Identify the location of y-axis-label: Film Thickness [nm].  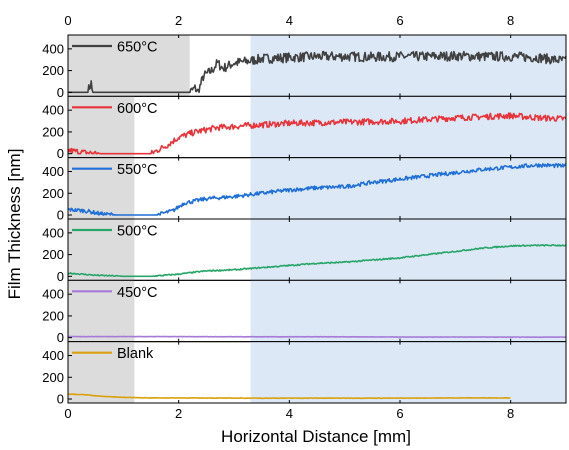
(14, 224).